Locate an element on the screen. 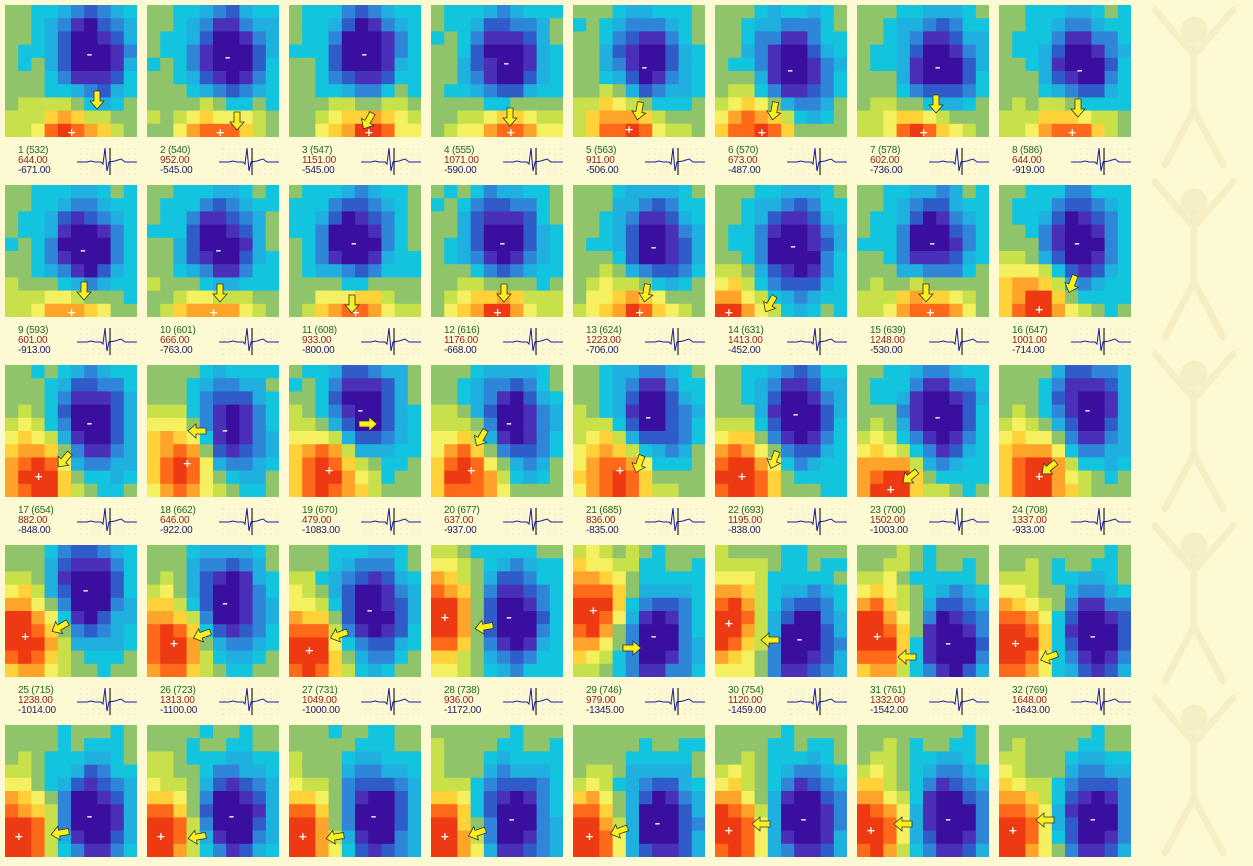  max-value: 1223.00 is located at coordinates (603, 340).